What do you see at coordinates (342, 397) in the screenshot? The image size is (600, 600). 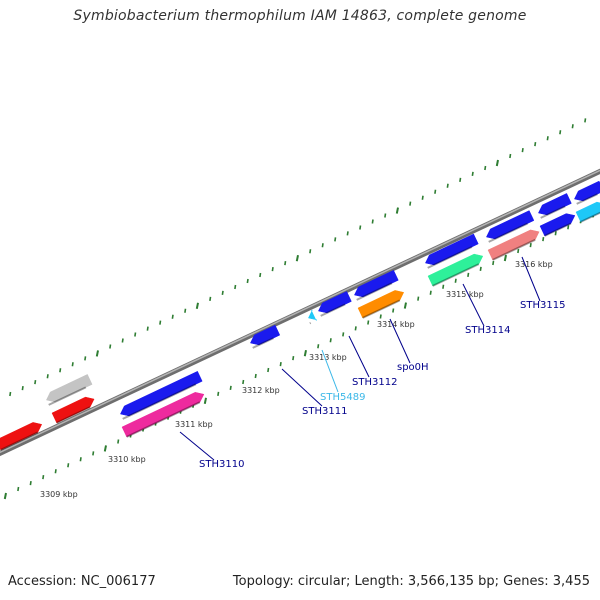 I see `gene-label: STH5489` at bounding box center [342, 397].